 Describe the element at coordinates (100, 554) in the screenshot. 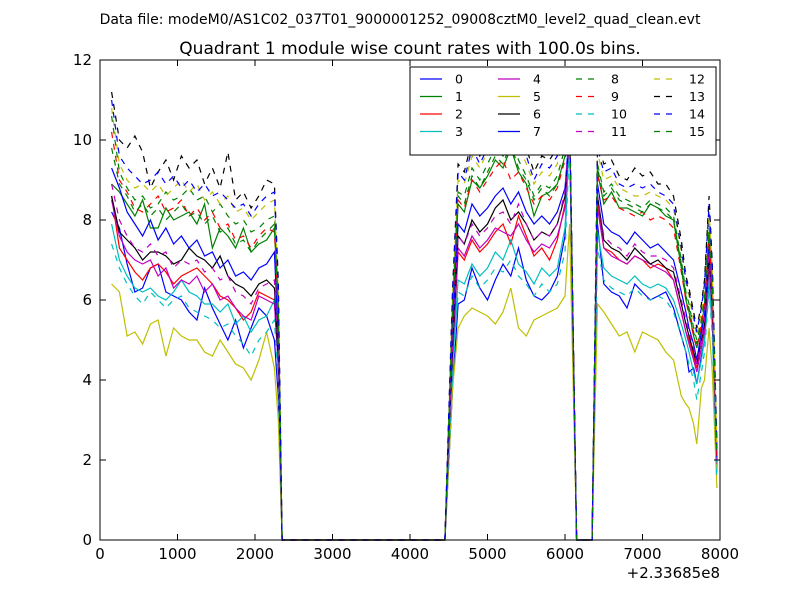

I see `x-tick-label: 0` at that location.